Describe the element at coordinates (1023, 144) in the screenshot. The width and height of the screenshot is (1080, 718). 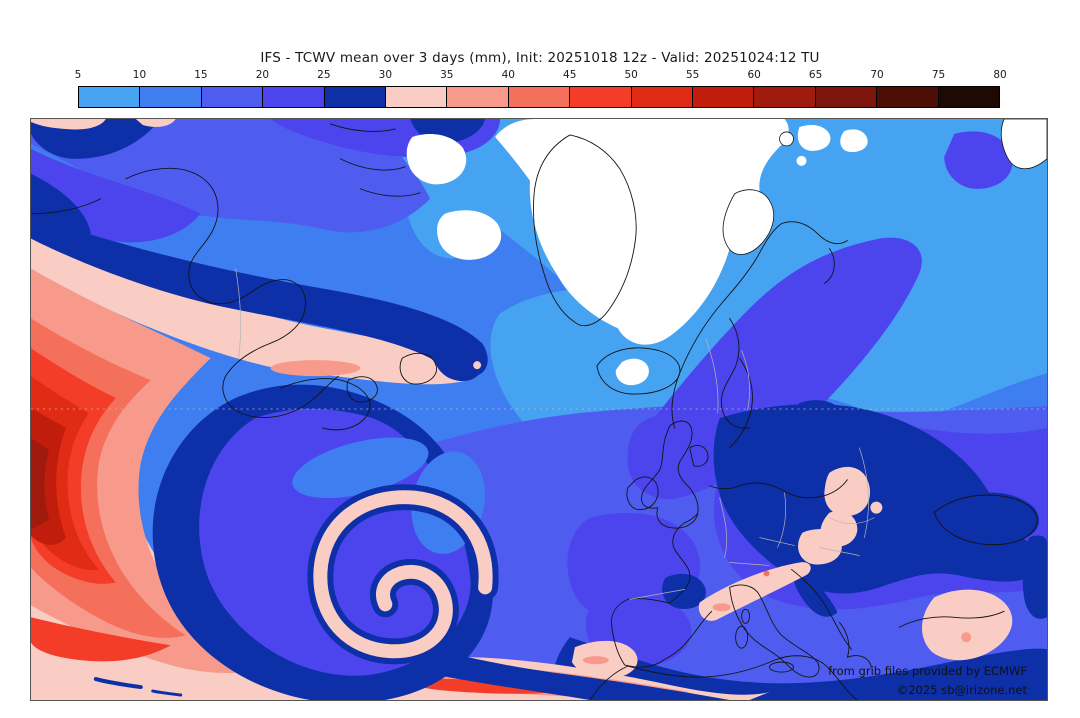
I see `novaya-zemlya-region` at that location.